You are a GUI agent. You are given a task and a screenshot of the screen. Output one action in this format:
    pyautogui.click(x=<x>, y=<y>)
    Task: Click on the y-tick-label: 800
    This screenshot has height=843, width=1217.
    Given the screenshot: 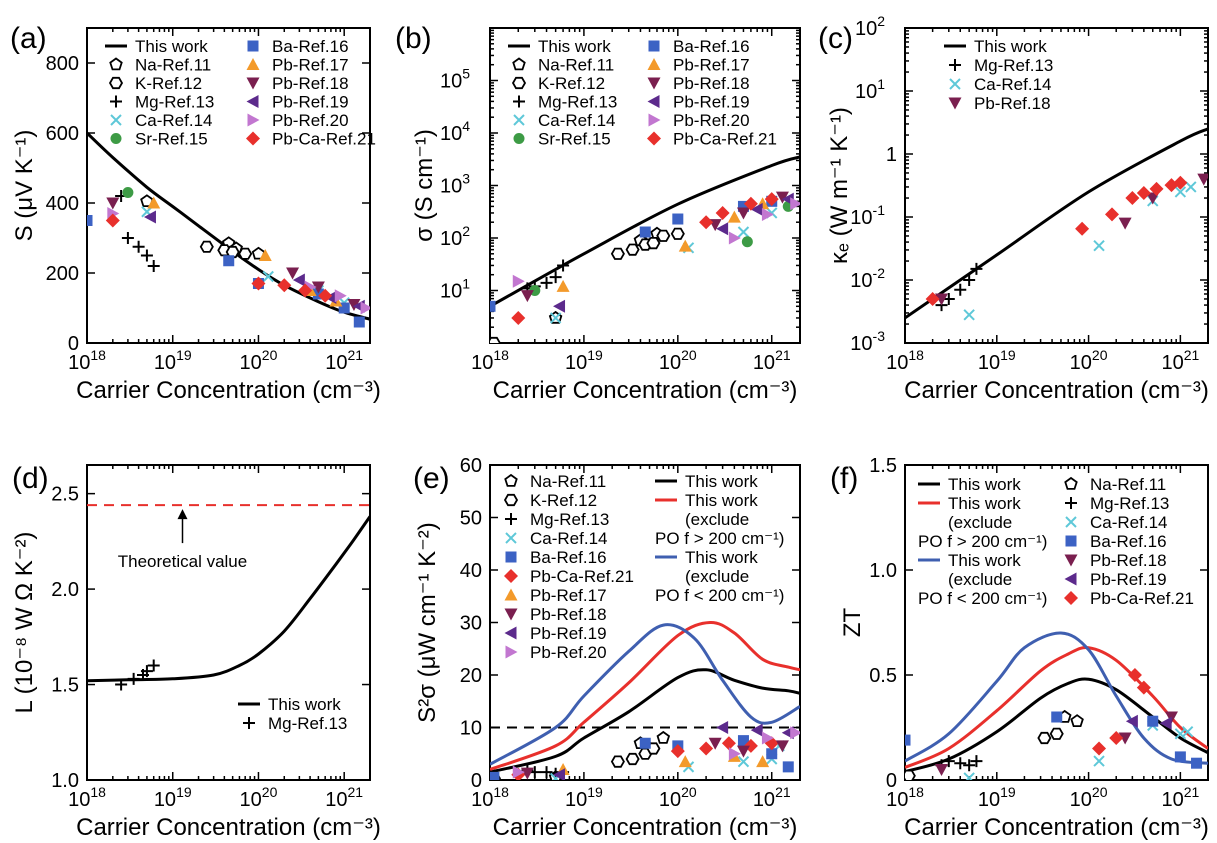 What is the action you would take?
    pyautogui.click(x=62, y=64)
    